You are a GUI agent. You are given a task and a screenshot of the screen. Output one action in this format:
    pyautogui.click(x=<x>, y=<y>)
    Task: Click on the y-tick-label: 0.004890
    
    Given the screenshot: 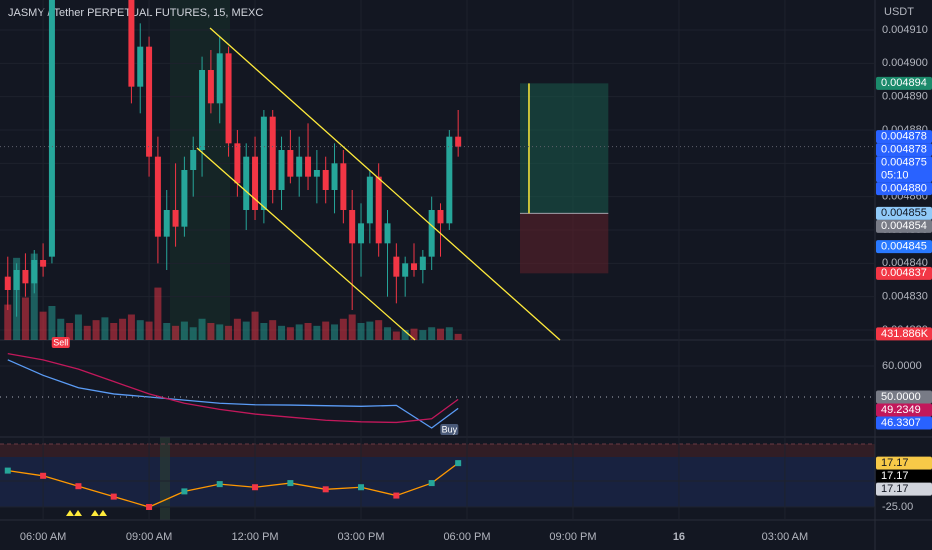 What is the action you would take?
    pyautogui.click(x=905, y=97)
    